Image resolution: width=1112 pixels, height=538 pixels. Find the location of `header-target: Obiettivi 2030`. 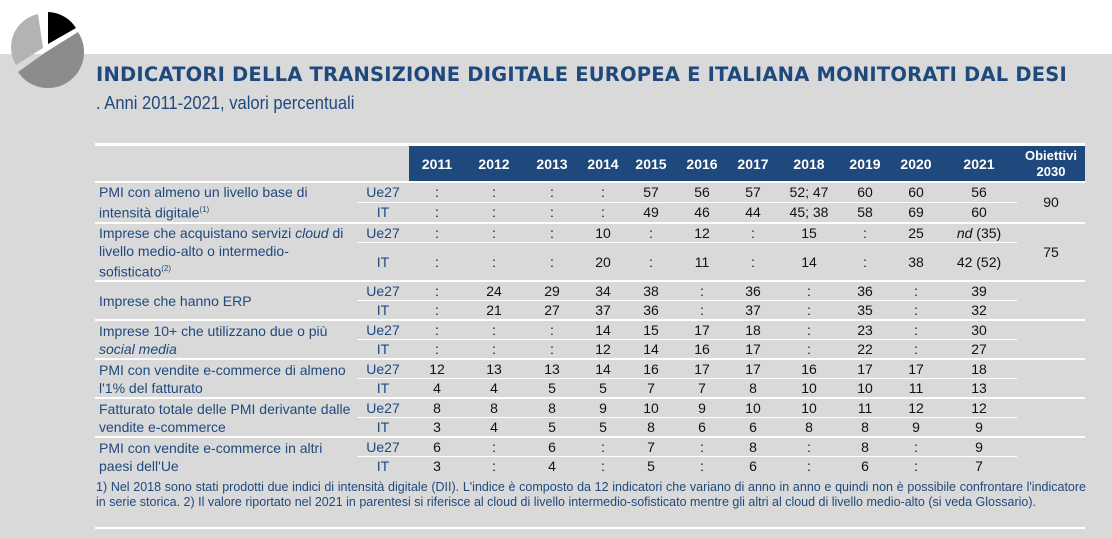

header-target: Obiettivi 2030 is located at coordinates (1051, 164).